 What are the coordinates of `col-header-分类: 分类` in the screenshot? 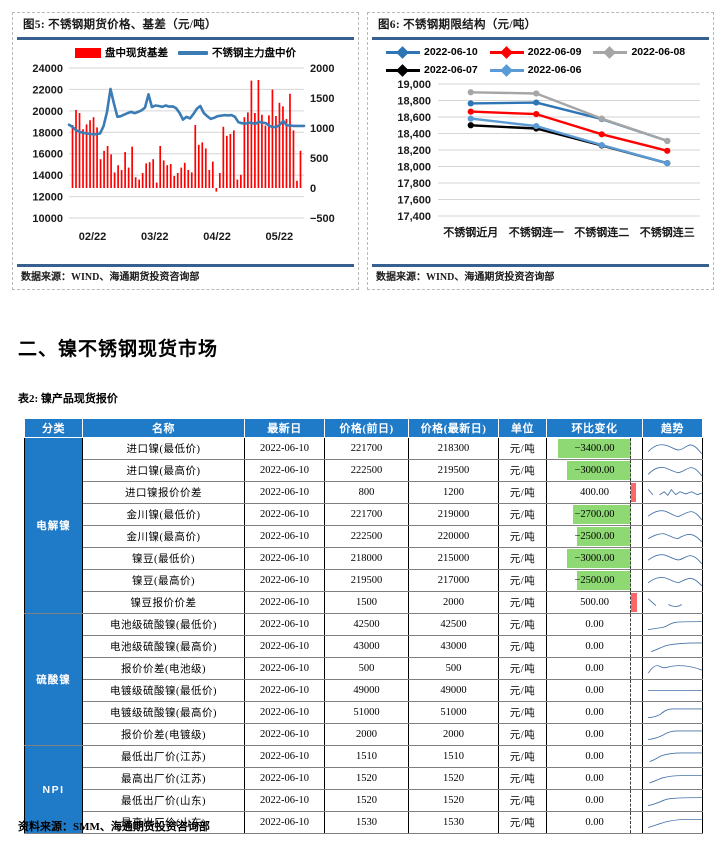 It's located at (53, 428).